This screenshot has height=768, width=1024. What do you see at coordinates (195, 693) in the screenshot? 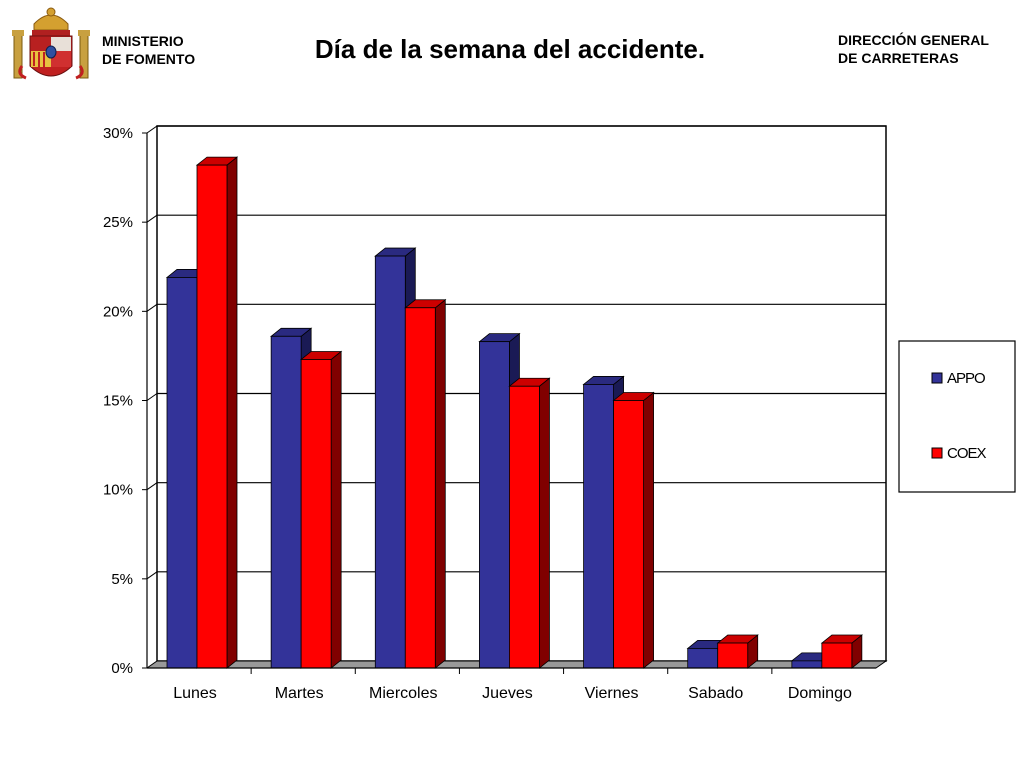
I see `x-tick-label: Lunes` at bounding box center [195, 693].